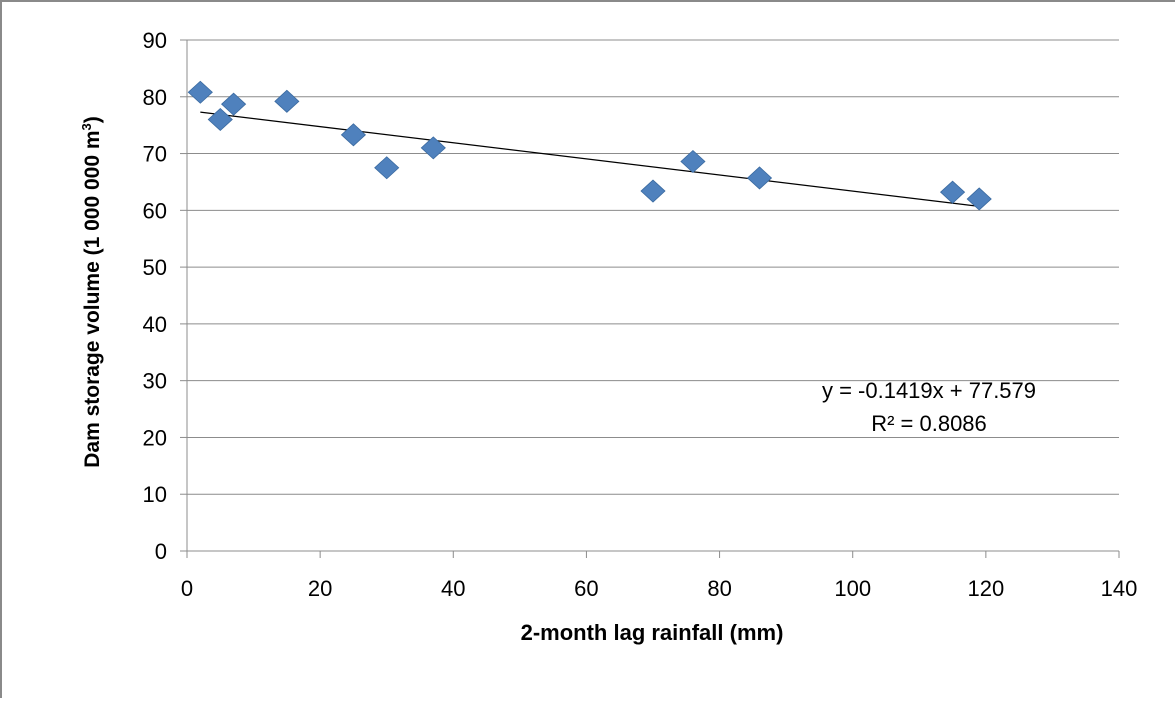 The height and width of the screenshot is (705, 1175). Describe the element at coordinates (161, 551) in the screenshot. I see `y-tick-label-0: 0` at that location.